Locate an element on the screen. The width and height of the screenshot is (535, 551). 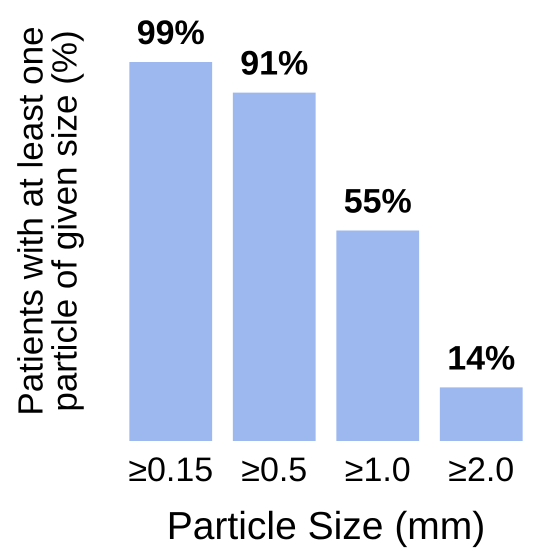
x-tick-label: ≥2.0 is located at coordinates (481, 470).